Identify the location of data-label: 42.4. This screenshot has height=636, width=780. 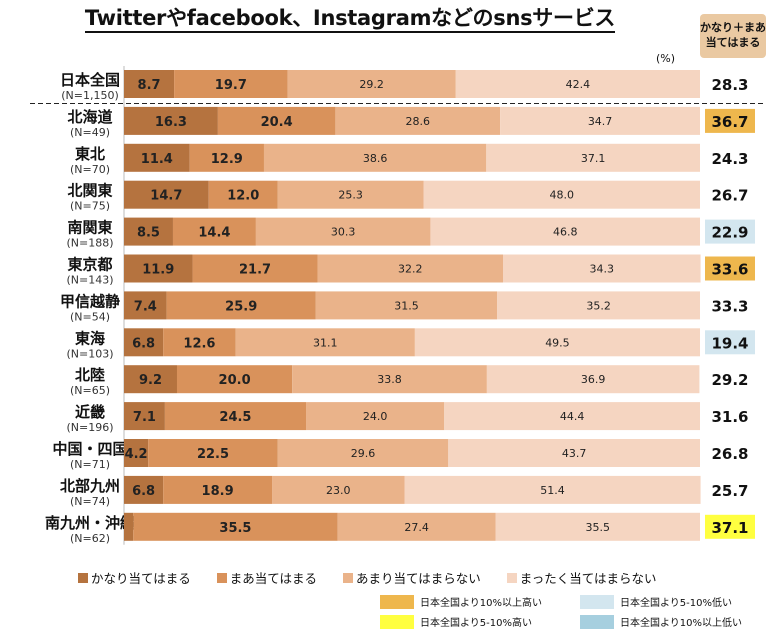
(578, 84).